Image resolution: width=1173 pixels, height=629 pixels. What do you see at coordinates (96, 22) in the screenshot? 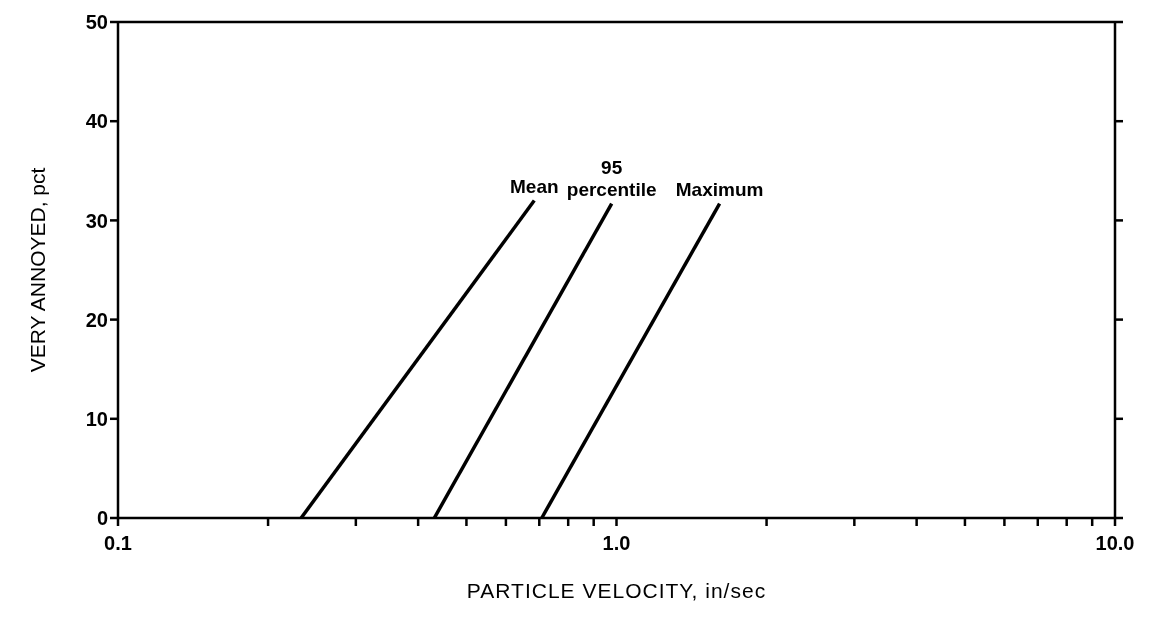
I see `y-tick-label: 50` at bounding box center [96, 22].